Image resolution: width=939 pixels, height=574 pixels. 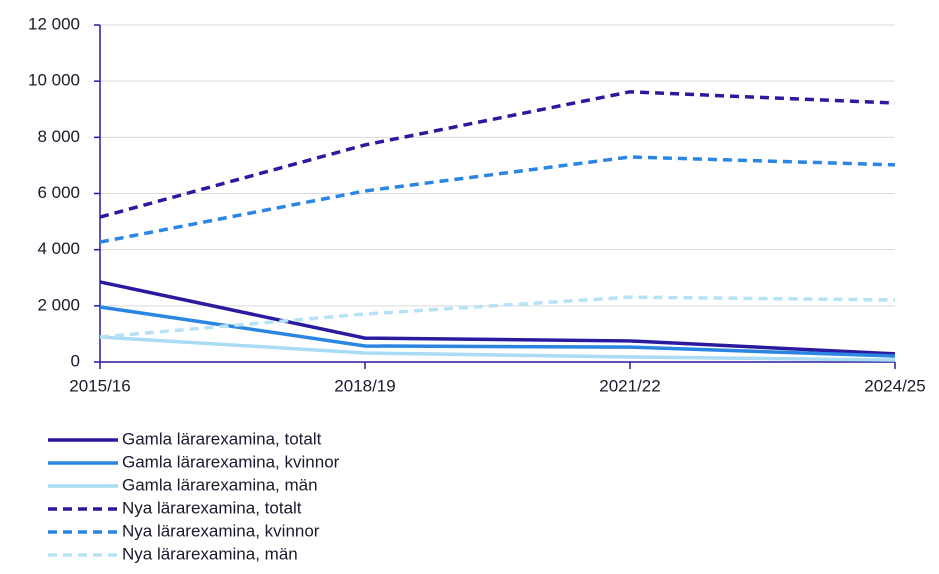 What do you see at coordinates (54, 23) in the screenshot?
I see `y-tick-label: 12 000` at bounding box center [54, 23].